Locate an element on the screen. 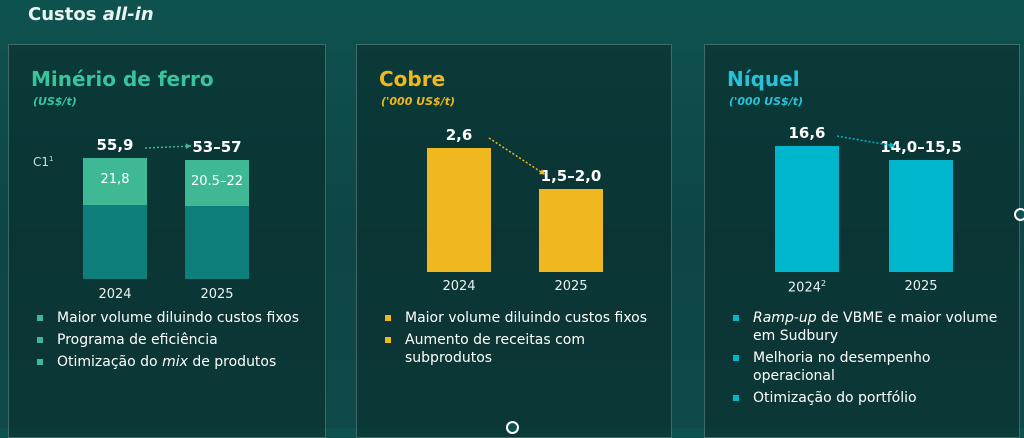  c1-segment-2025 is located at coordinates (217, 182).